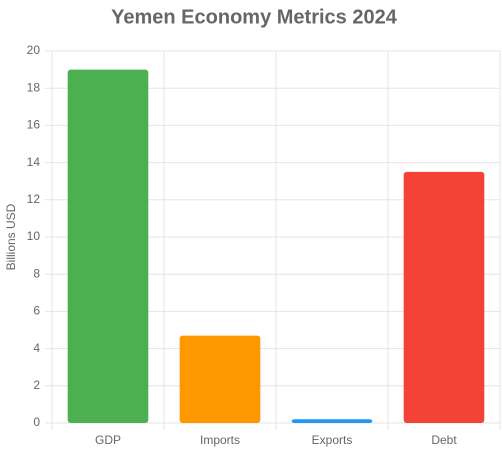 Image resolution: width=502 pixels, height=454 pixels. I want to click on y-tick-label: 18, so click(34, 87).